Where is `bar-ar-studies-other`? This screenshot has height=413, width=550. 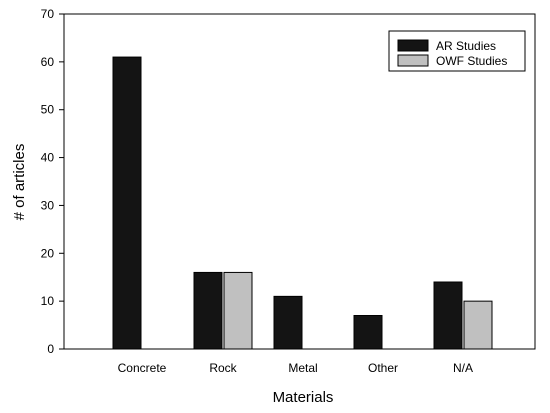
bar-ar-studies-other is located at coordinates (368, 332).